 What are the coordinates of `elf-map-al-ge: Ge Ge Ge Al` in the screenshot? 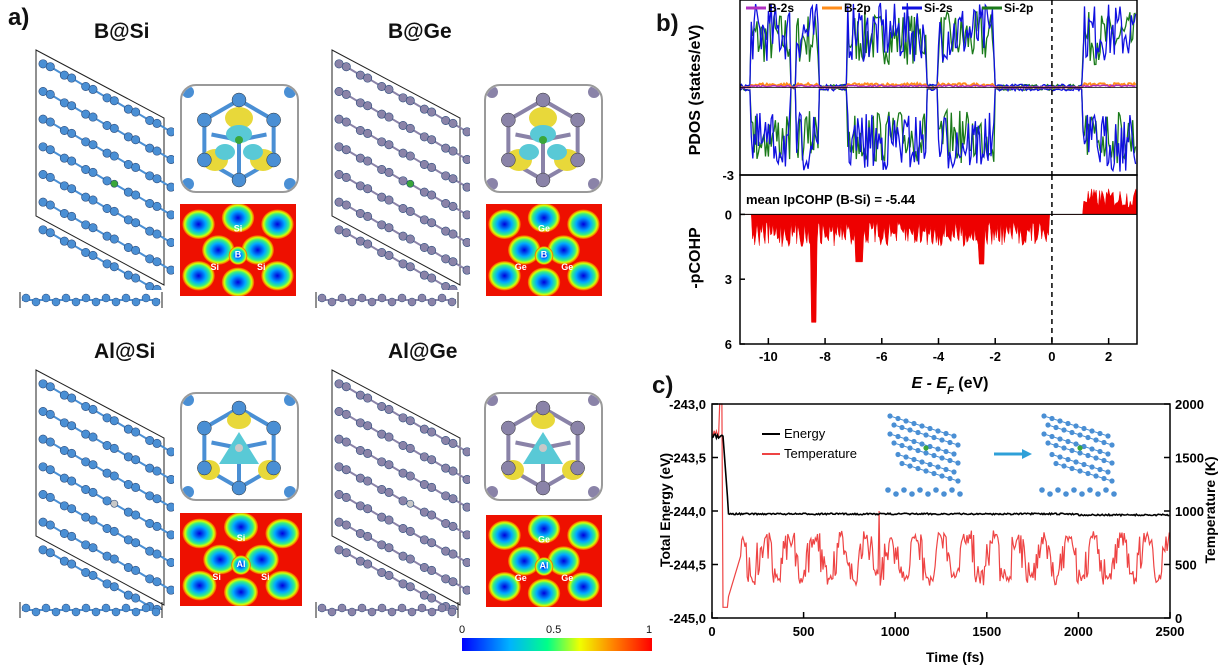 It's located at (544, 561).